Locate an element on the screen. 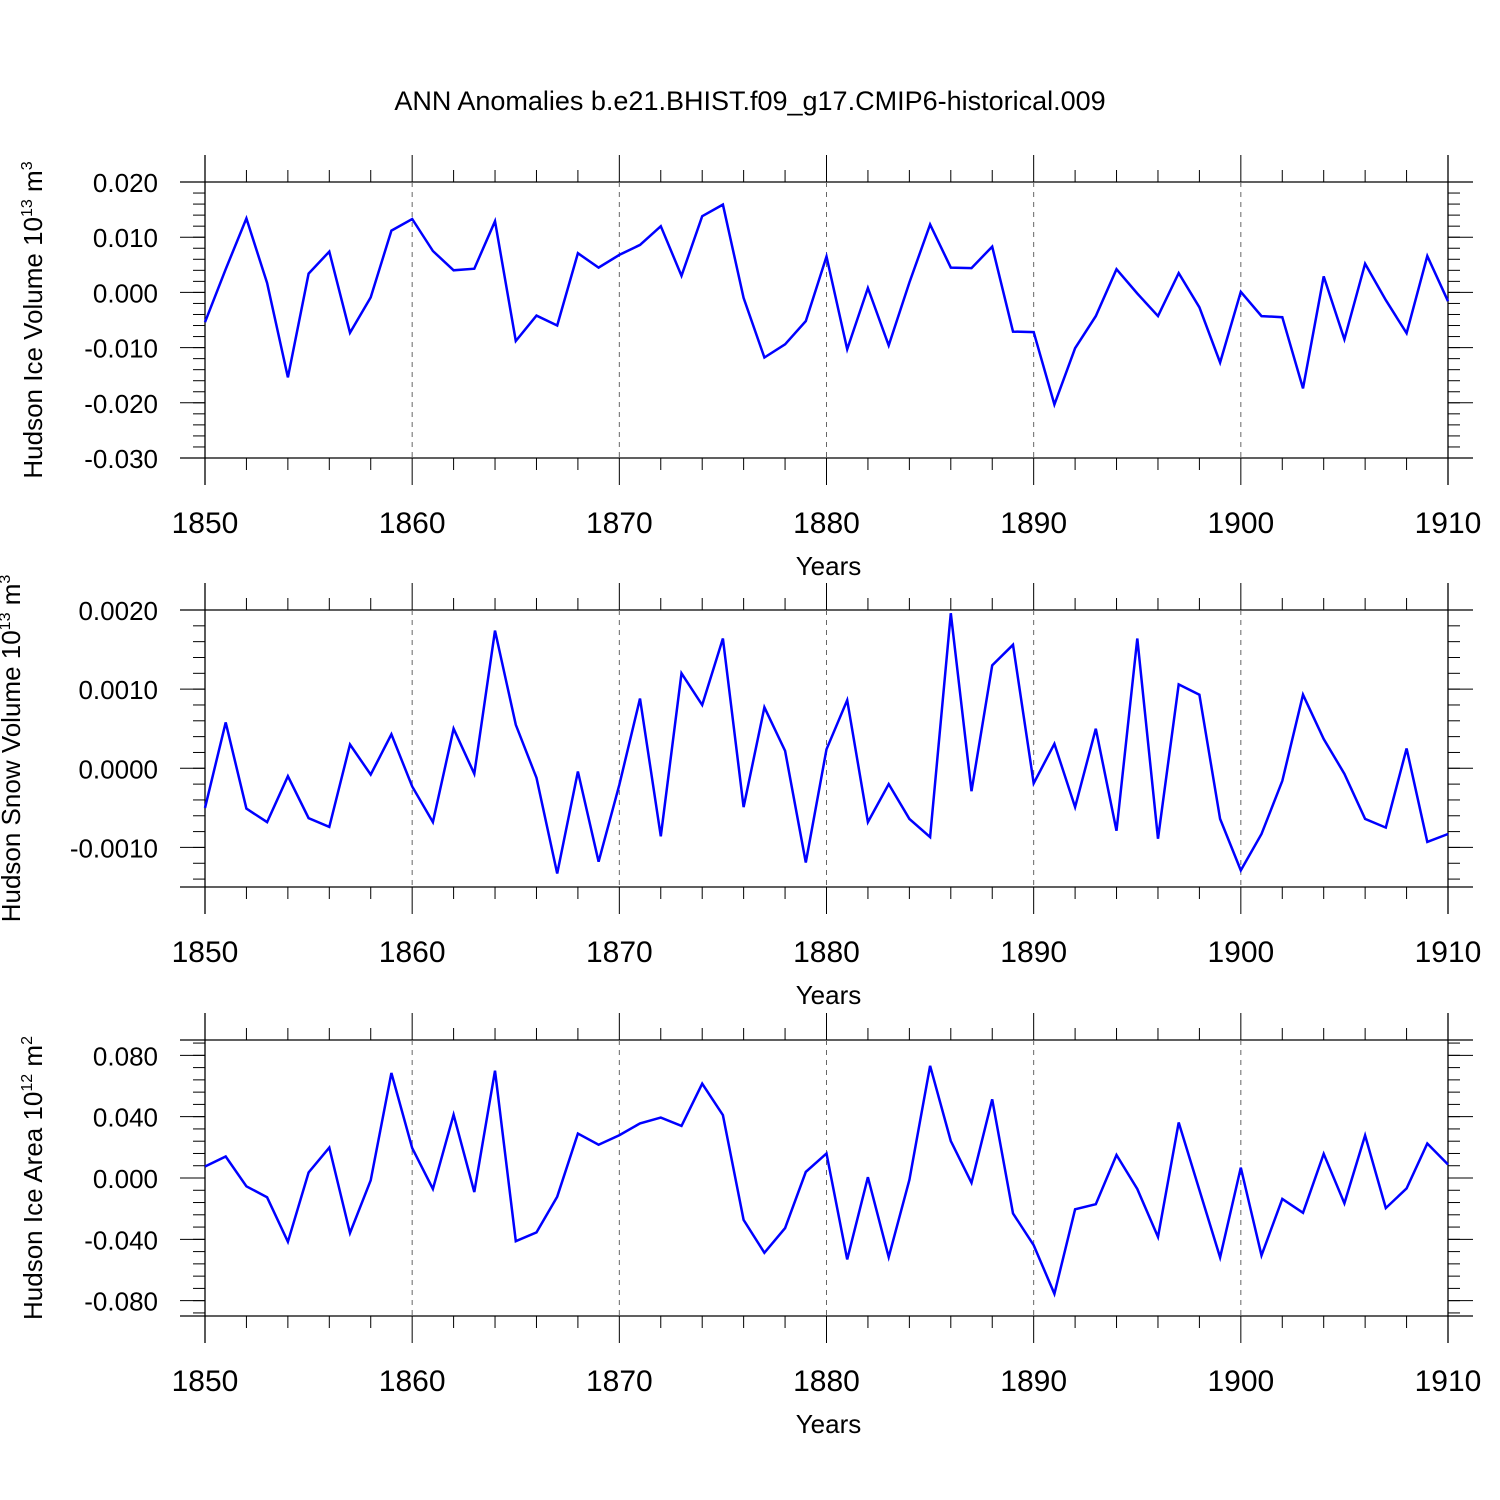  y-tick-label: 0.020 is located at coordinates (125, 183).